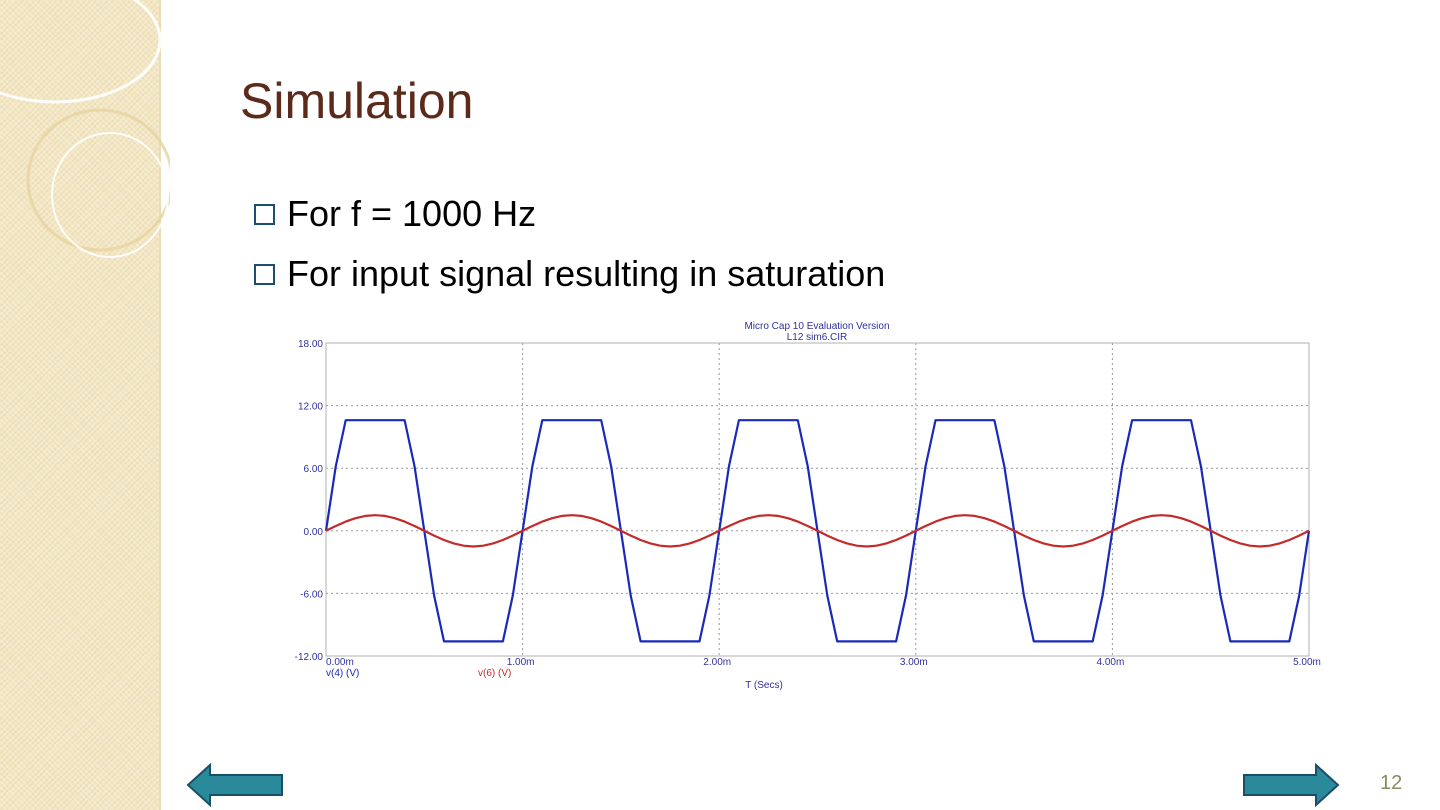 The height and width of the screenshot is (810, 1440). What do you see at coordinates (816, 326) in the screenshot?
I see `chart-title: Micro Cap 10 Evaluation Version` at bounding box center [816, 326].